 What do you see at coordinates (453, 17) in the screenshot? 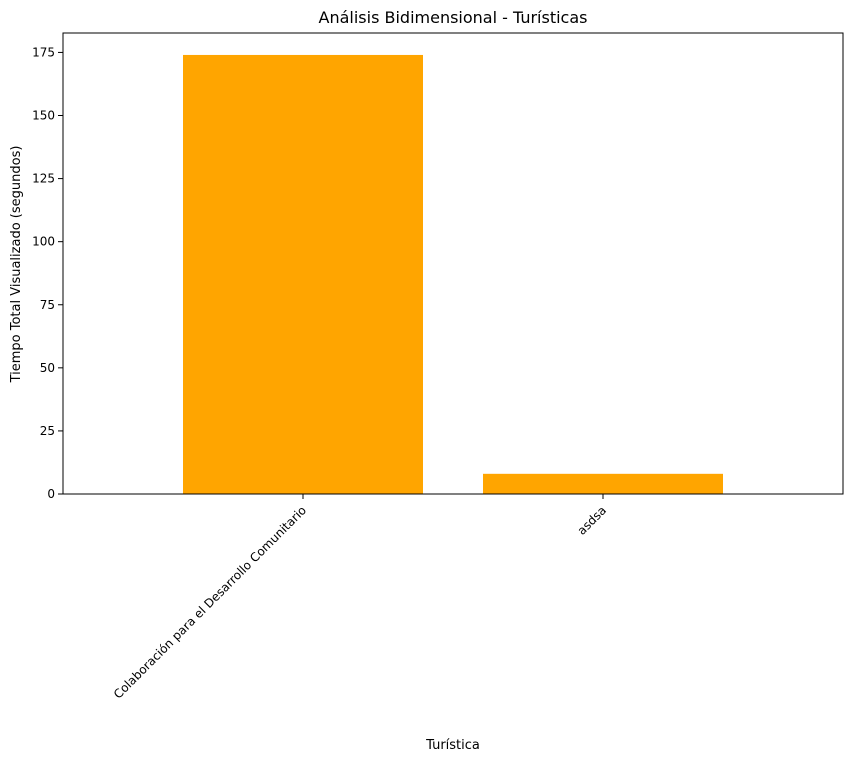
I see `chart-title: Análisis Bidimensional - Turísticas` at bounding box center [453, 17].